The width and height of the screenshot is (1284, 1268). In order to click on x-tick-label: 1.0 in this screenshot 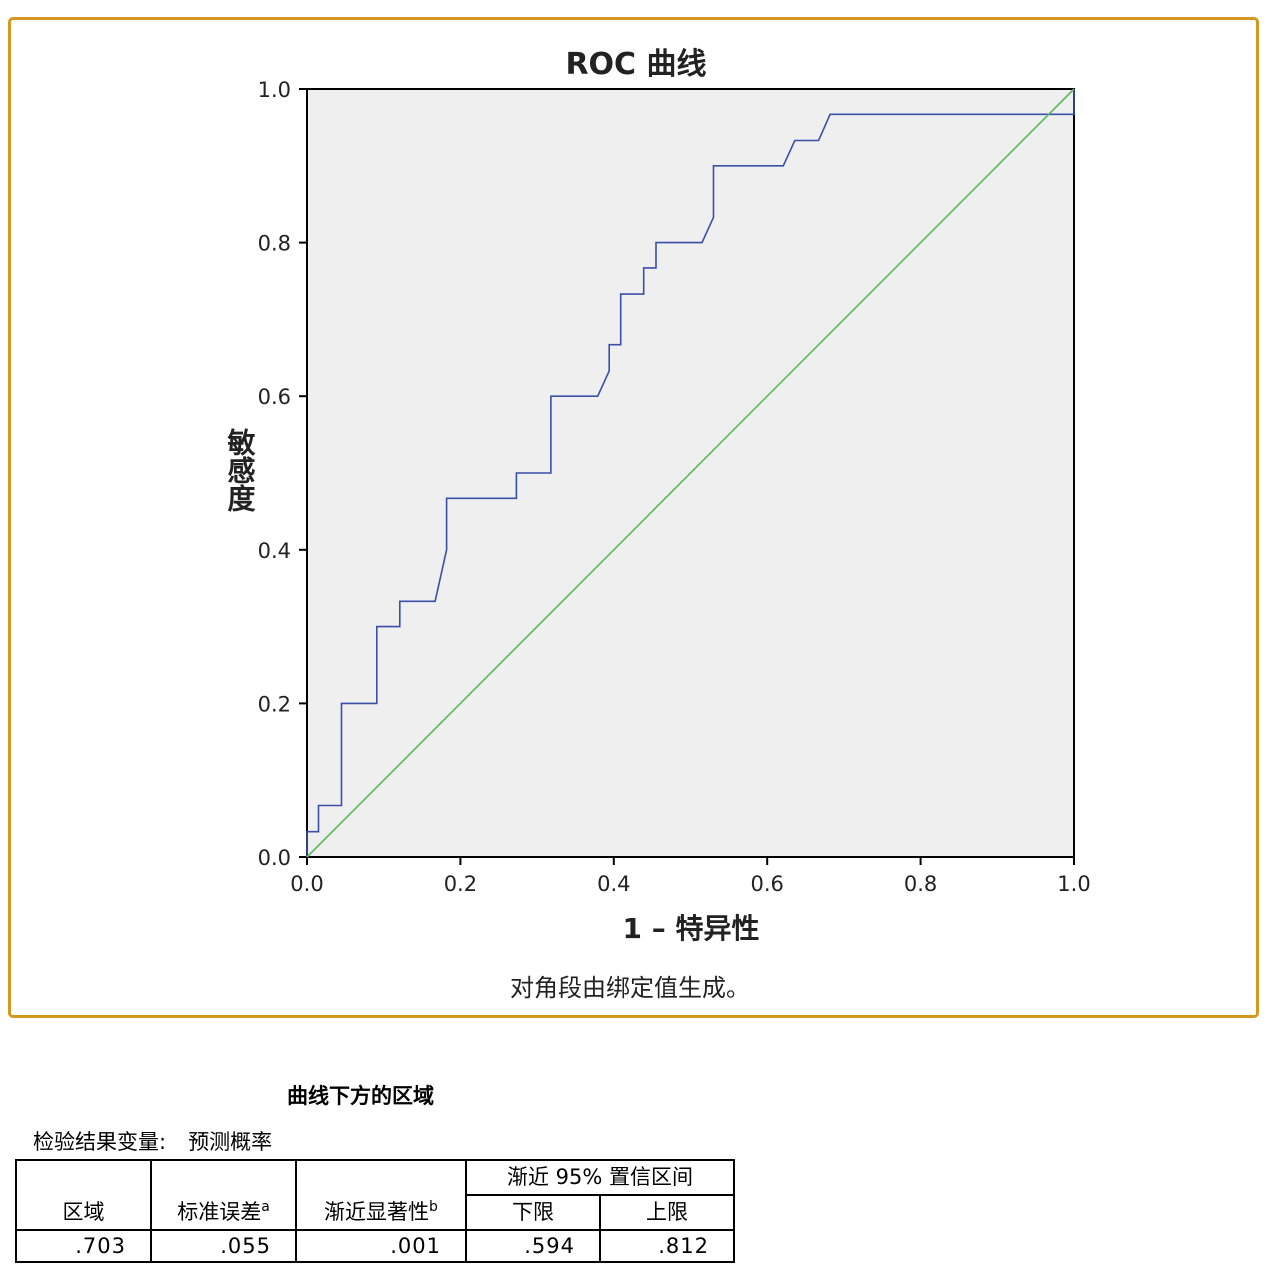, I will do `click(1073, 884)`.